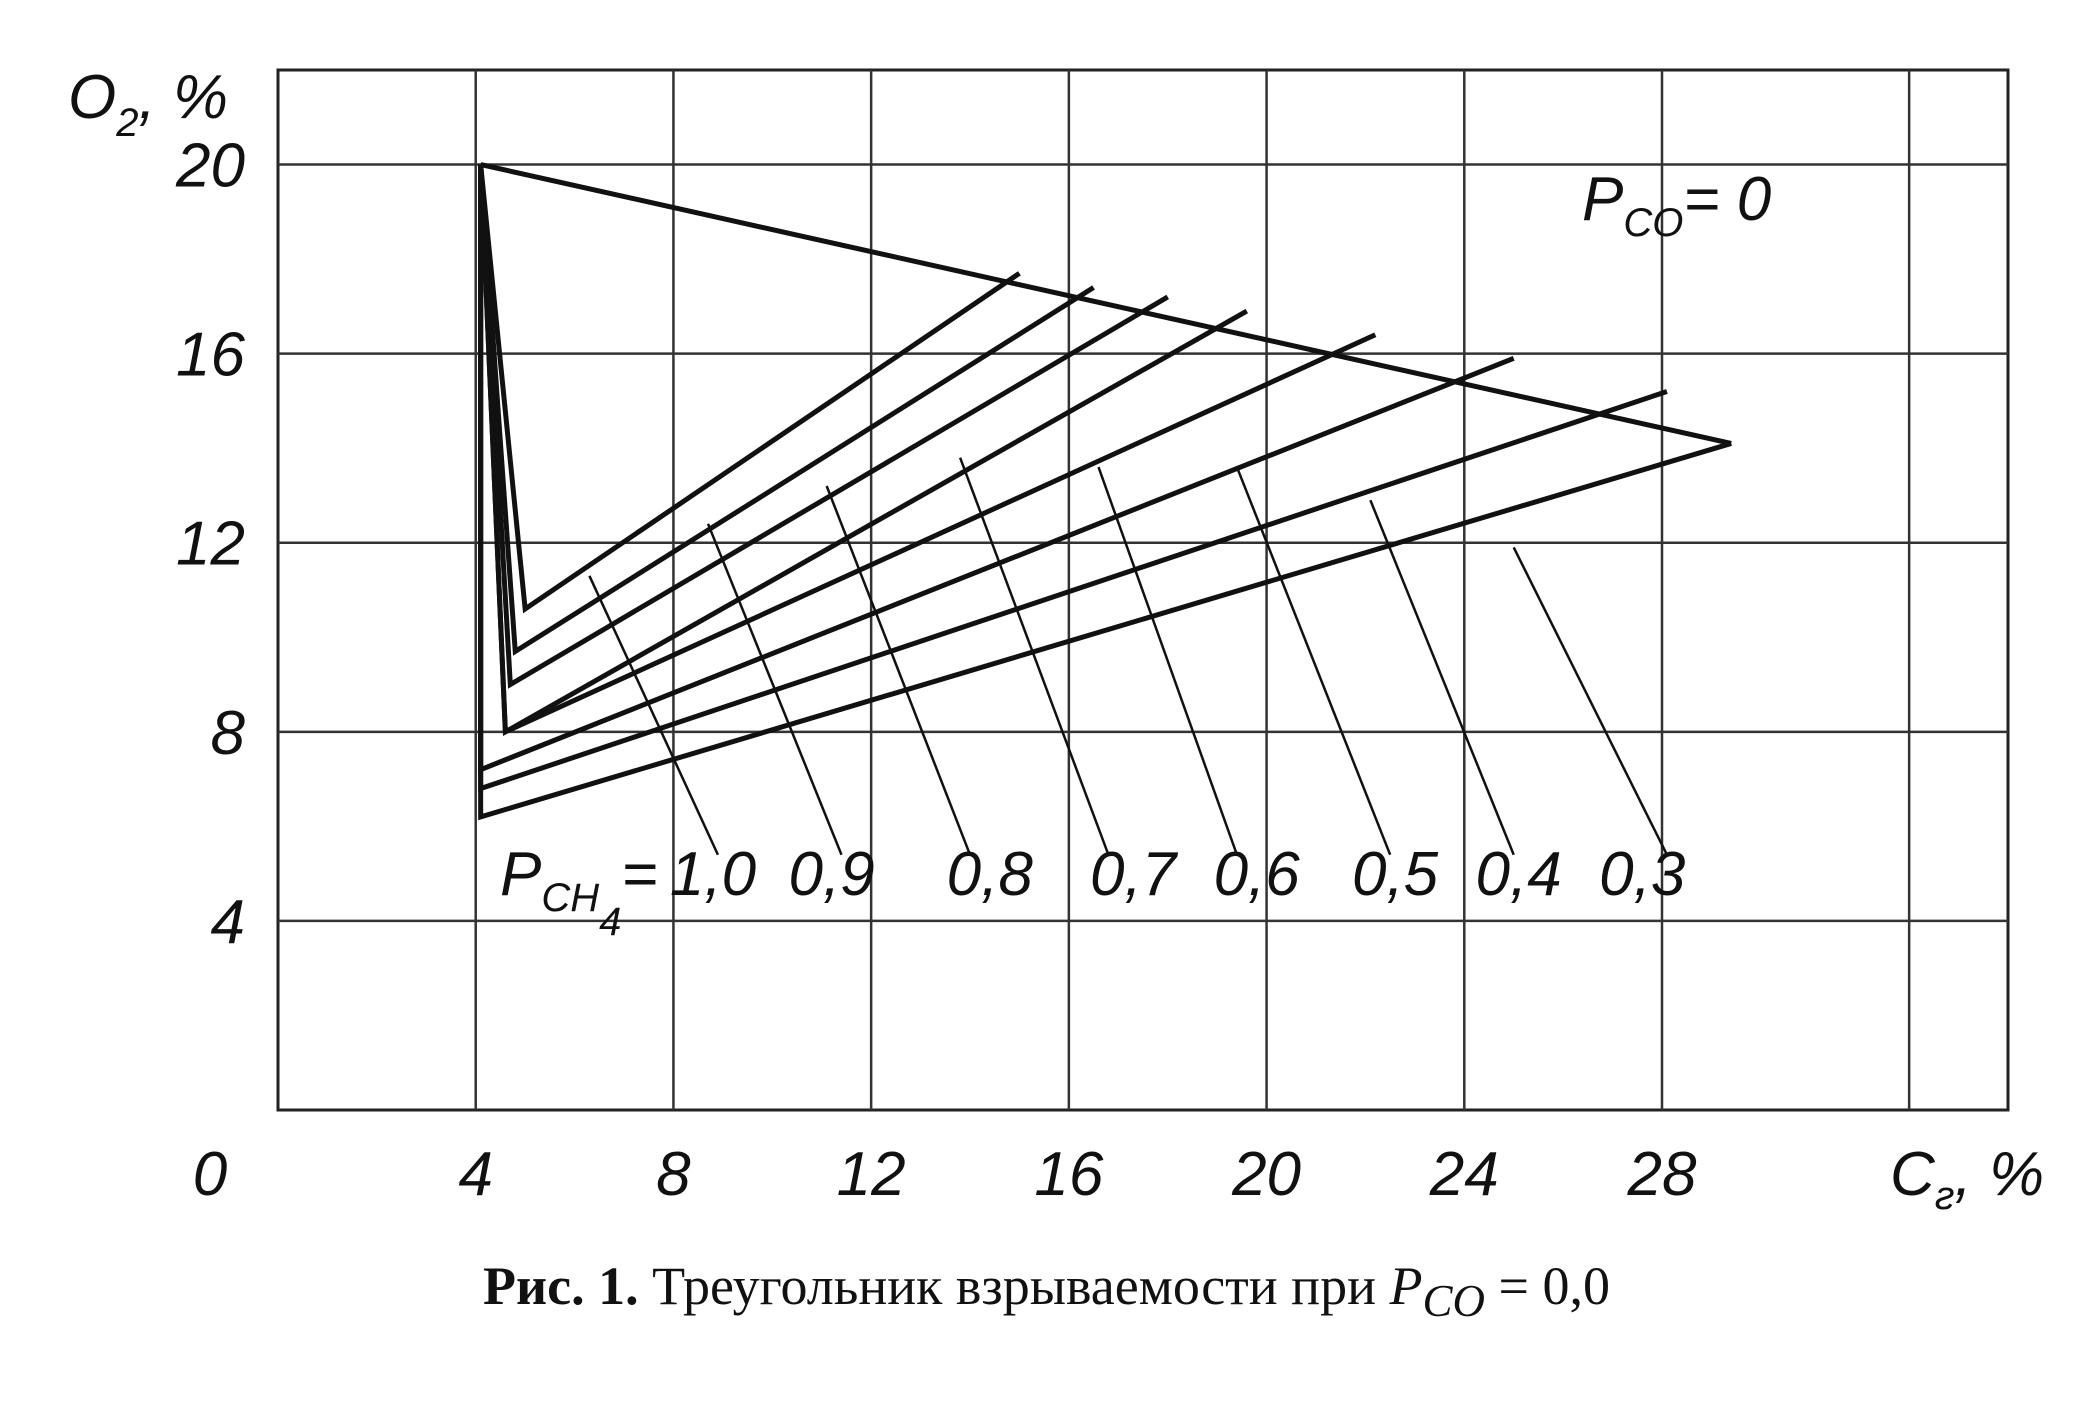 This screenshot has height=1403, width=2093. What do you see at coordinates (1266, 1174) in the screenshot?
I see `x-tick-label: 20` at bounding box center [1266, 1174].